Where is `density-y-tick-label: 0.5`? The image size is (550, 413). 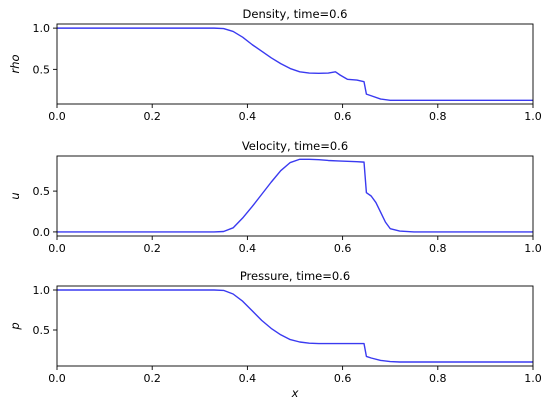
density-y-tick-label: 0.5 is located at coordinates (42, 69).